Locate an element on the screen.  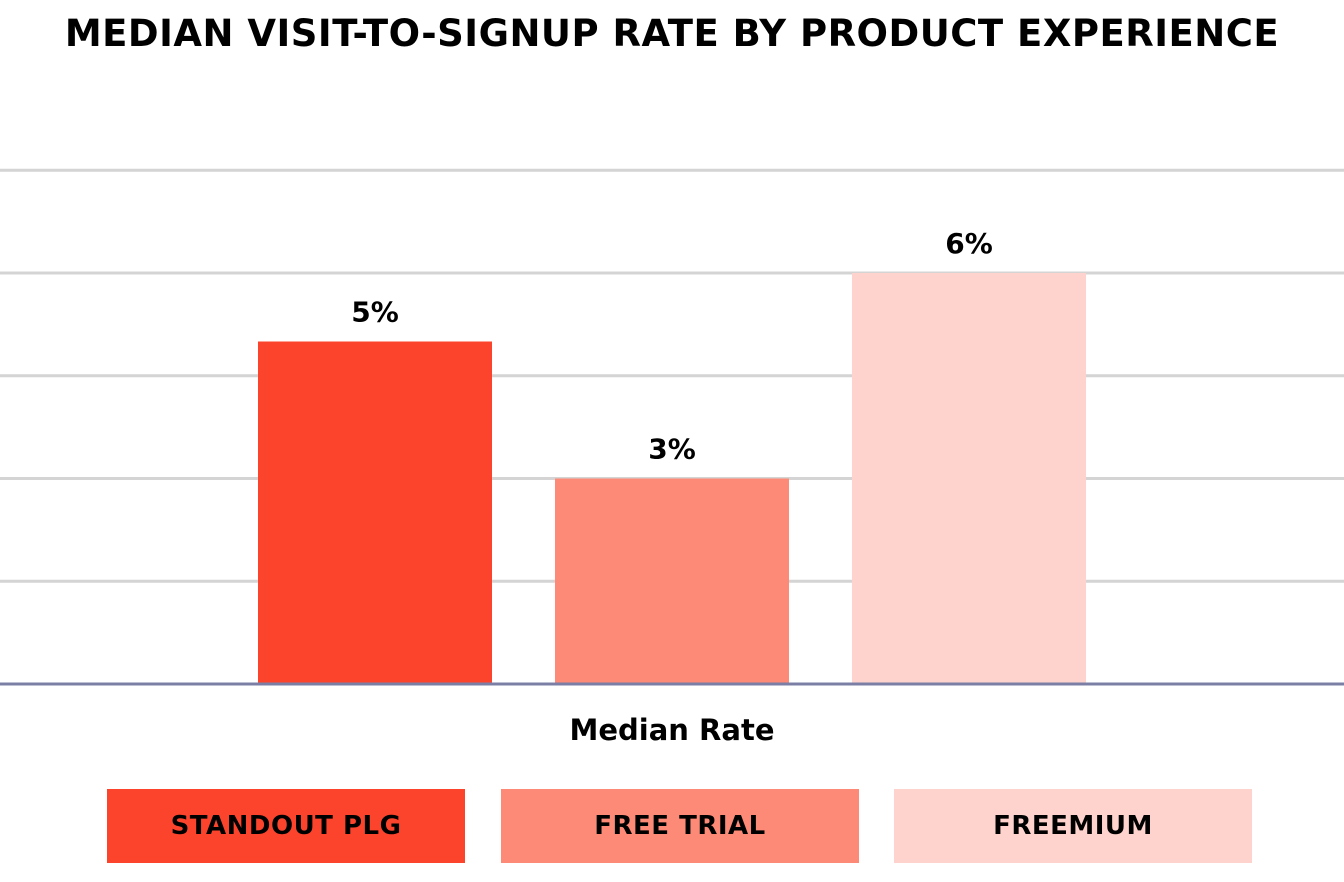
data-labels: 5% 3% 6% is located at coordinates (672, 346).